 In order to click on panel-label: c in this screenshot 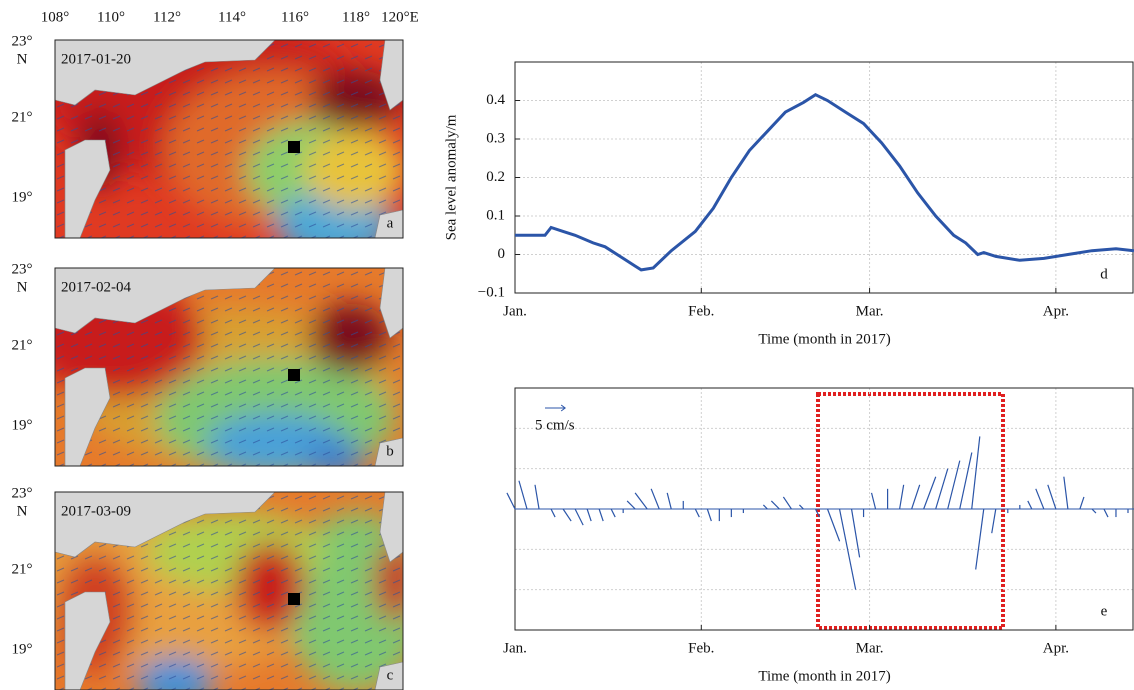, I will do `click(390, 675)`.